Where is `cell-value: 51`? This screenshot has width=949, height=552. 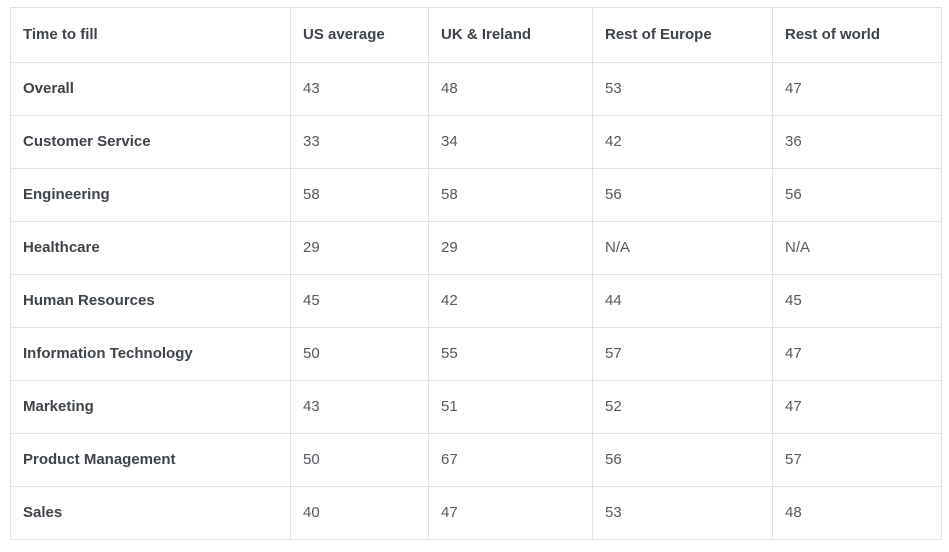
cell-value: 51 is located at coordinates (510, 407).